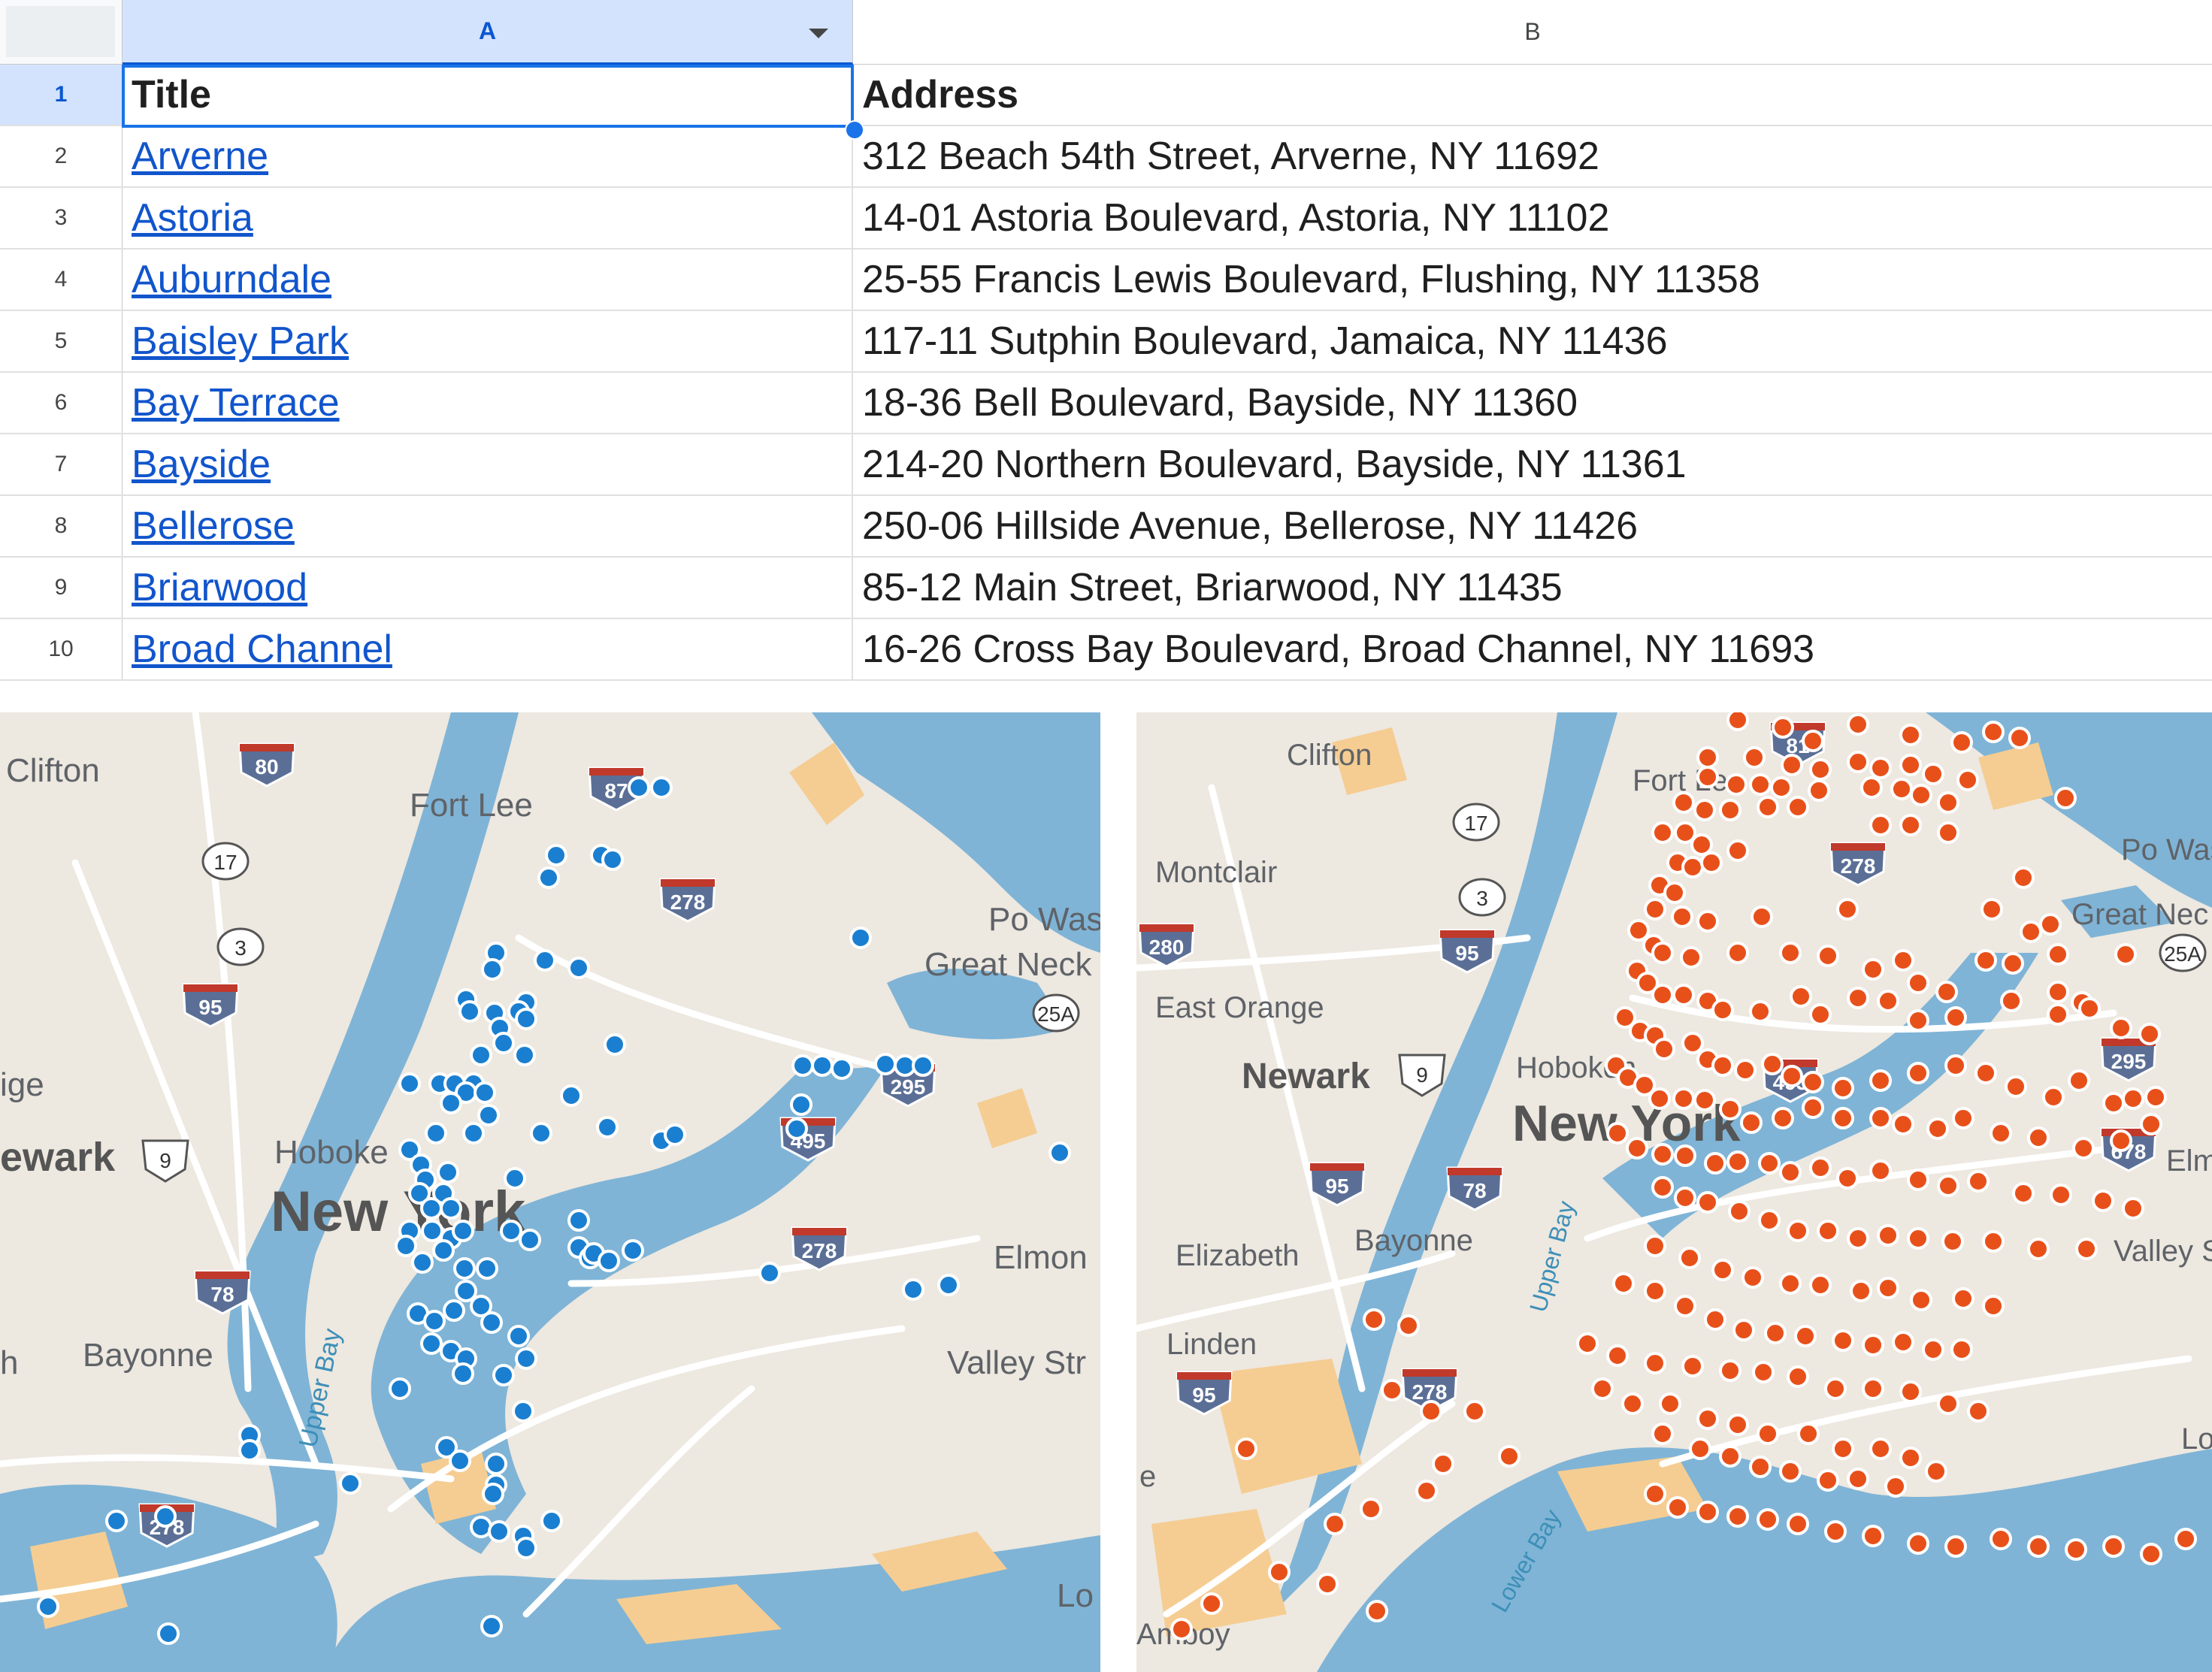  I want to click on title-cell: Arverne, so click(488, 156).